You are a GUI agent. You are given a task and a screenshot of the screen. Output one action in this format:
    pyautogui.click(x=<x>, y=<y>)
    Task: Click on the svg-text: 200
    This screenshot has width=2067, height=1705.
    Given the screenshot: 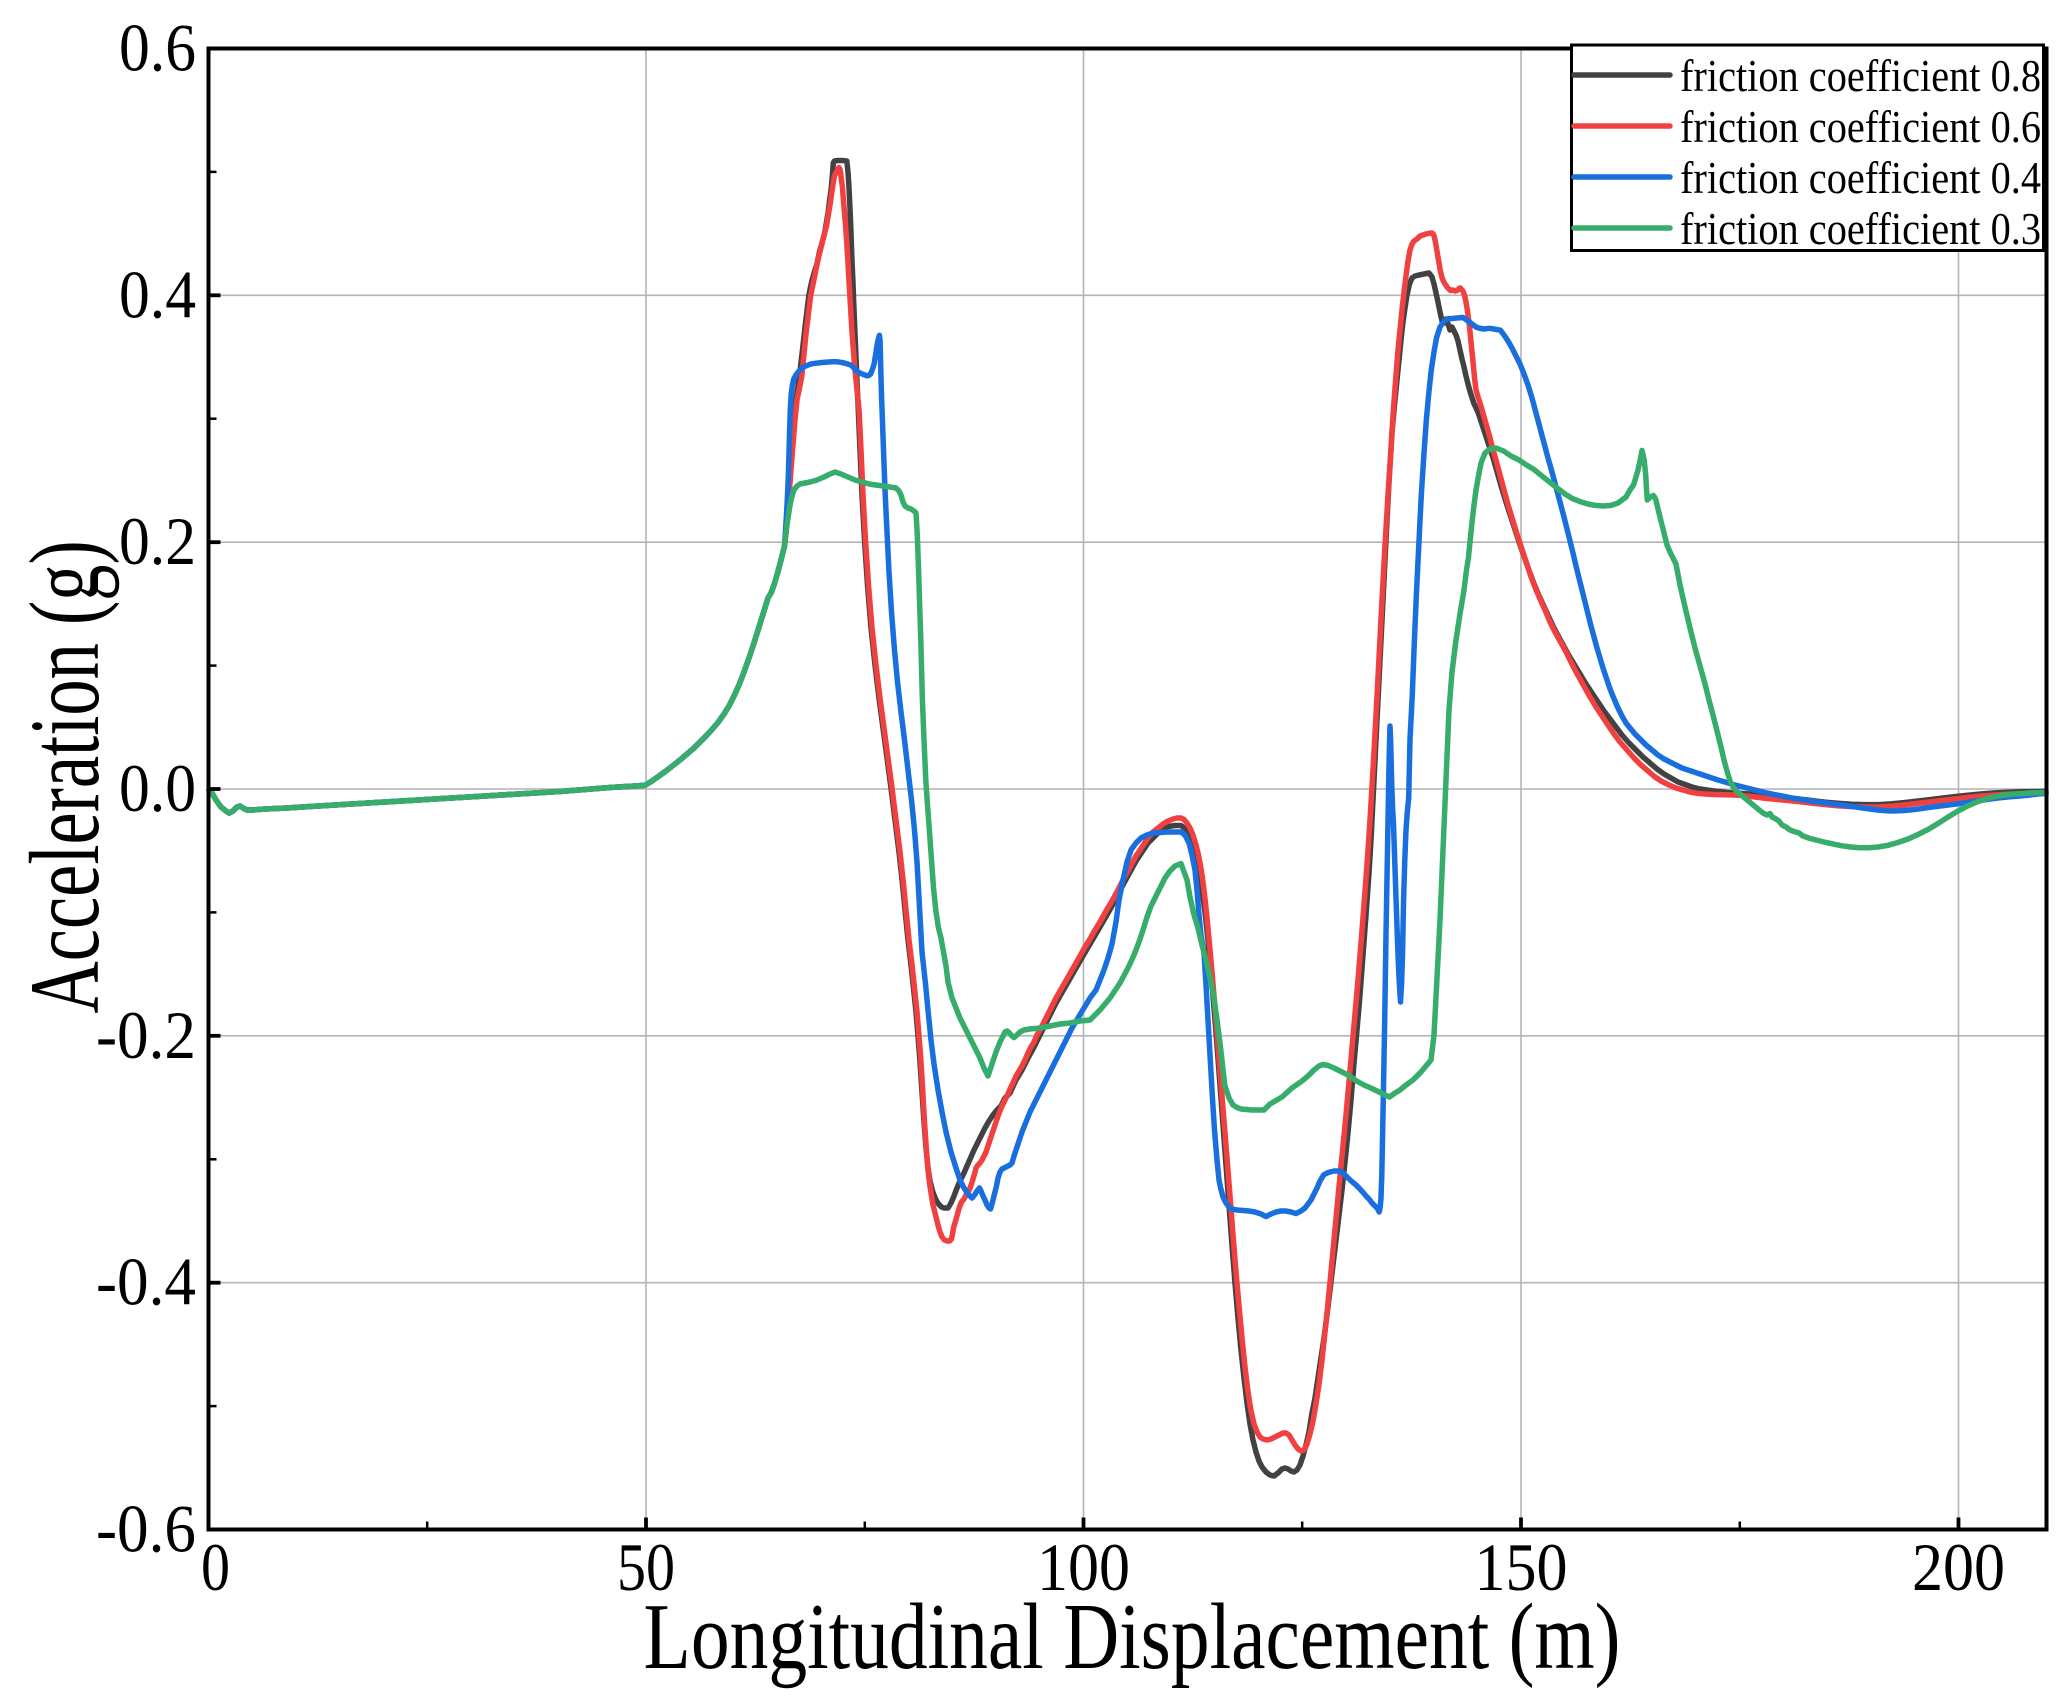 What is the action you would take?
    pyautogui.click(x=1958, y=1567)
    